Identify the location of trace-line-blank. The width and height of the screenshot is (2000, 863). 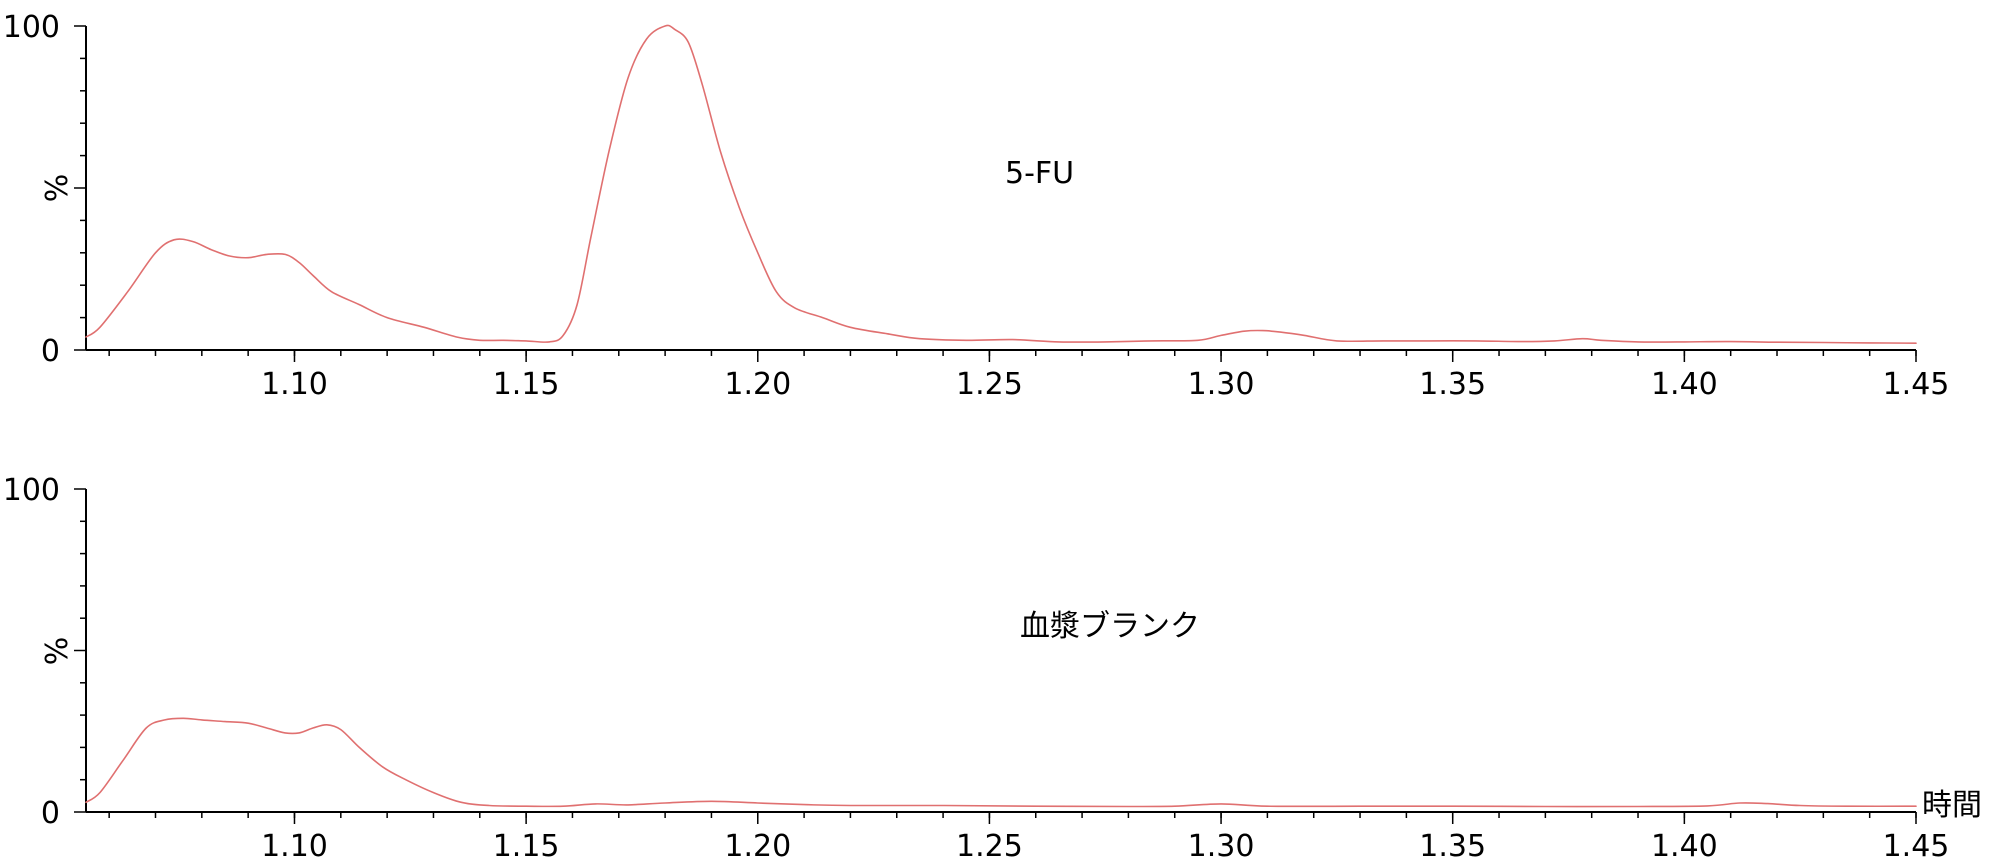
(1001, 762).